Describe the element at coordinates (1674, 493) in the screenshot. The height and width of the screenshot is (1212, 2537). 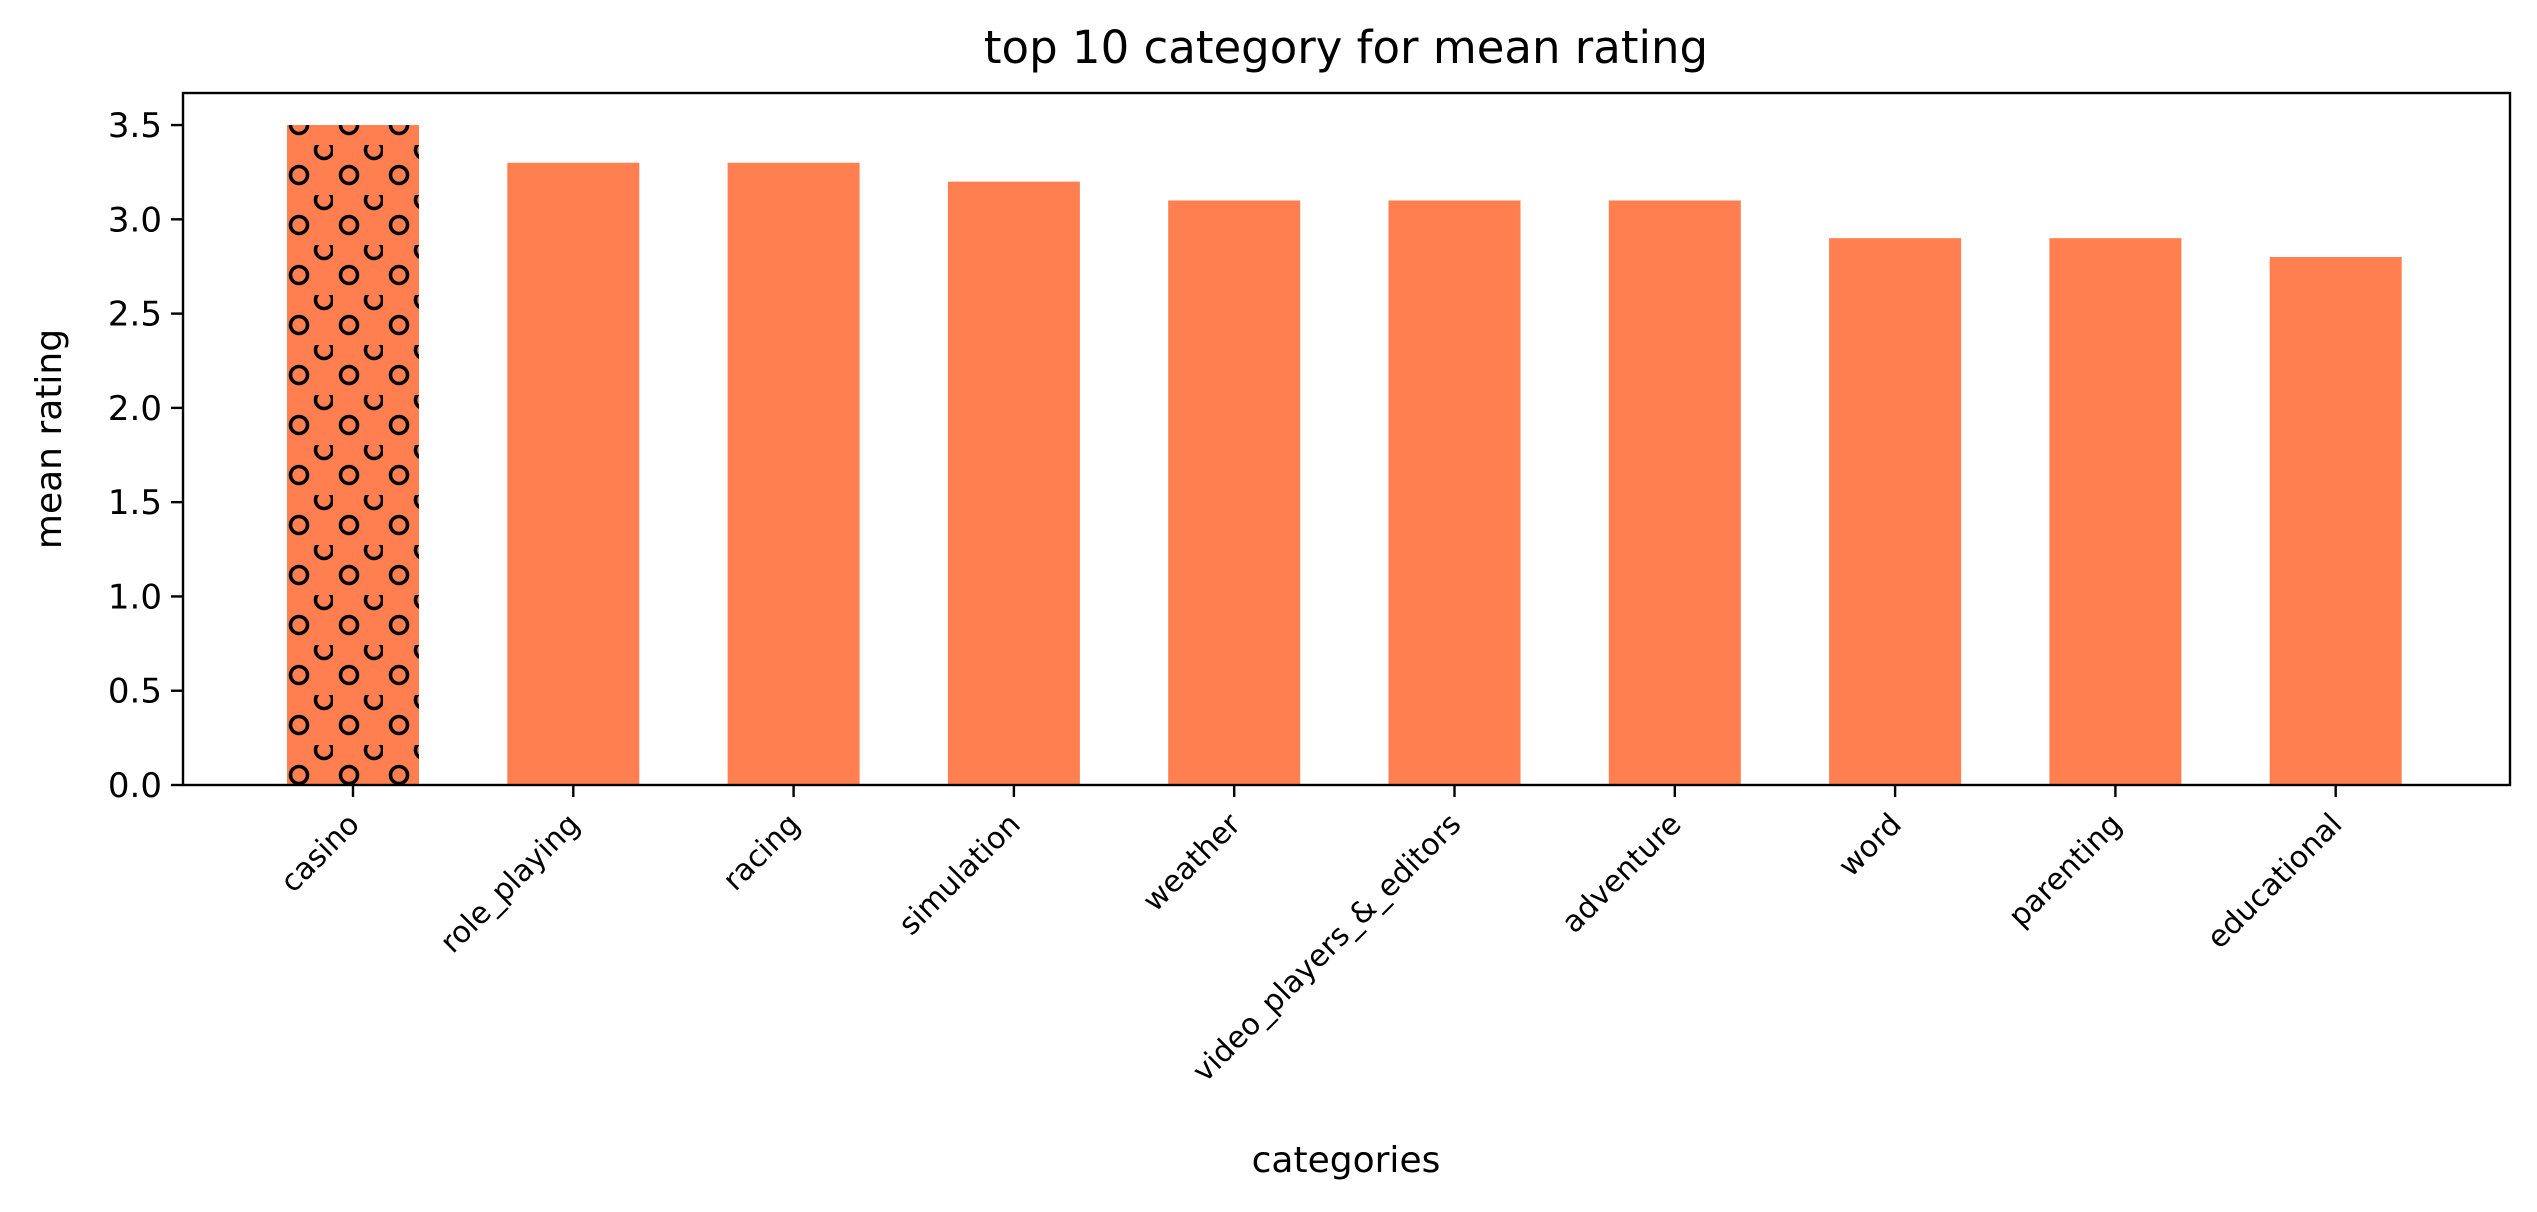
I see `bar-adventure` at that location.